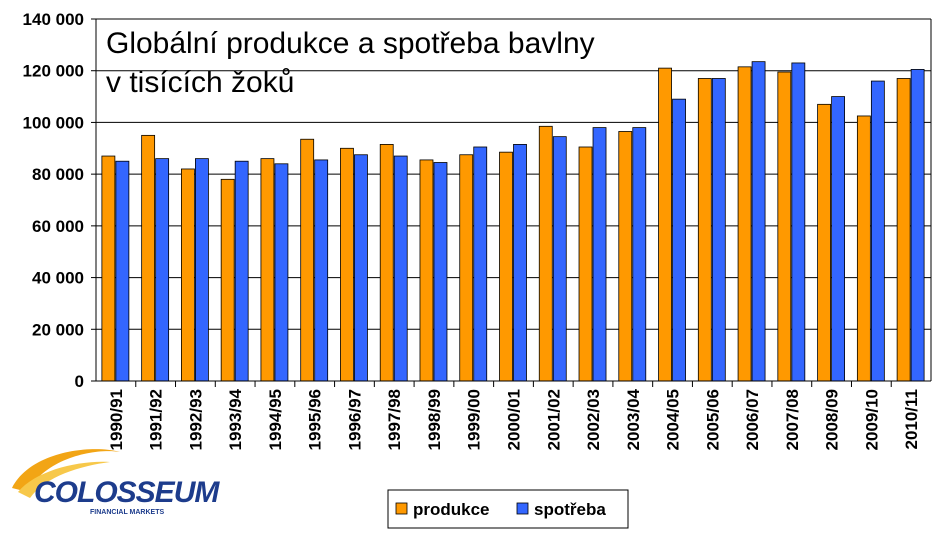 The height and width of the screenshot is (534, 939). Describe the element at coordinates (633, 419) in the screenshot. I see `x-tick-label: 2003/04` at that location.